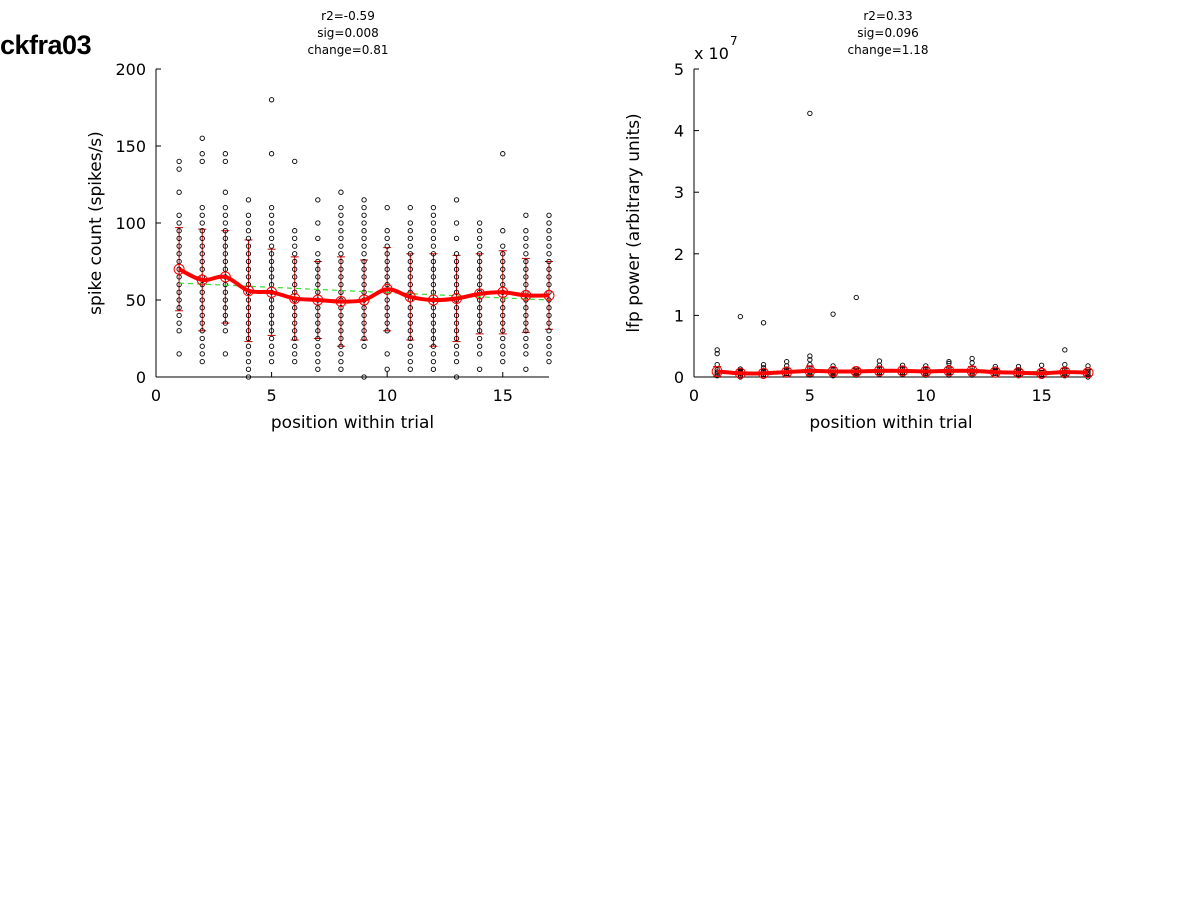 The height and width of the screenshot is (901, 1200). I want to click on y-axis-multiplier: x 10, so click(711, 53).